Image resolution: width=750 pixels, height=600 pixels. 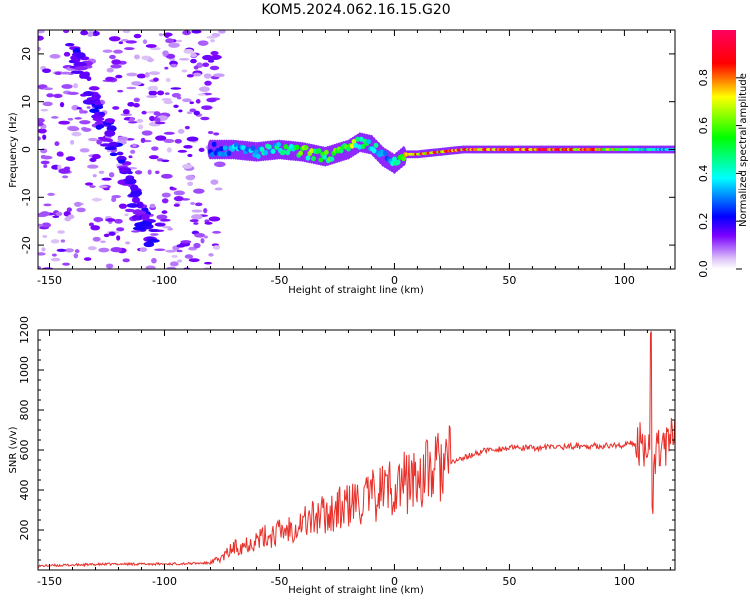 What do you see at coordinates (703, 126) in the screenshot?
I see `colorbar-tick-label: 0.6` at bounding box center [703, 126].